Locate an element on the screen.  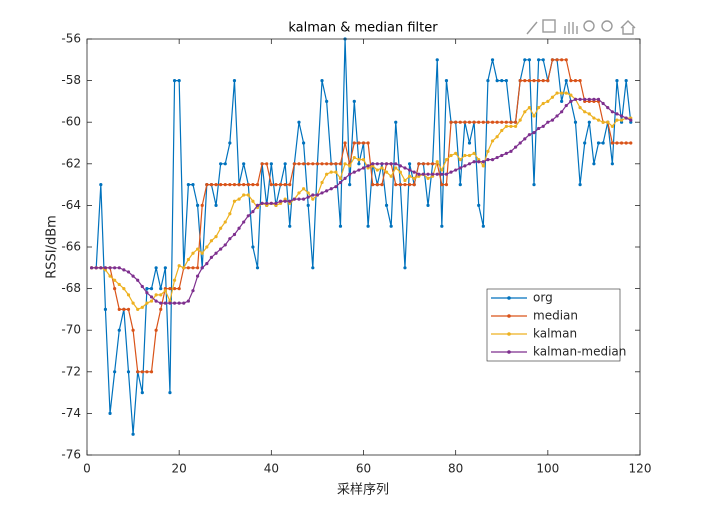
home-icon is located at coordinates (628, 27).